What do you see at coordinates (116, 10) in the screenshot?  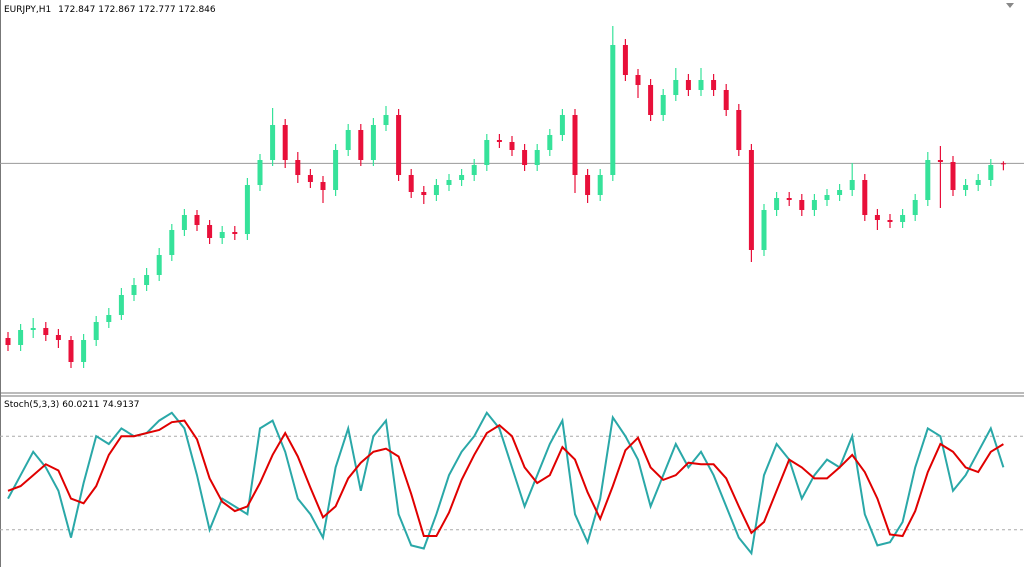 I see `last-high: 172.867` at bounding box center [116, 10].